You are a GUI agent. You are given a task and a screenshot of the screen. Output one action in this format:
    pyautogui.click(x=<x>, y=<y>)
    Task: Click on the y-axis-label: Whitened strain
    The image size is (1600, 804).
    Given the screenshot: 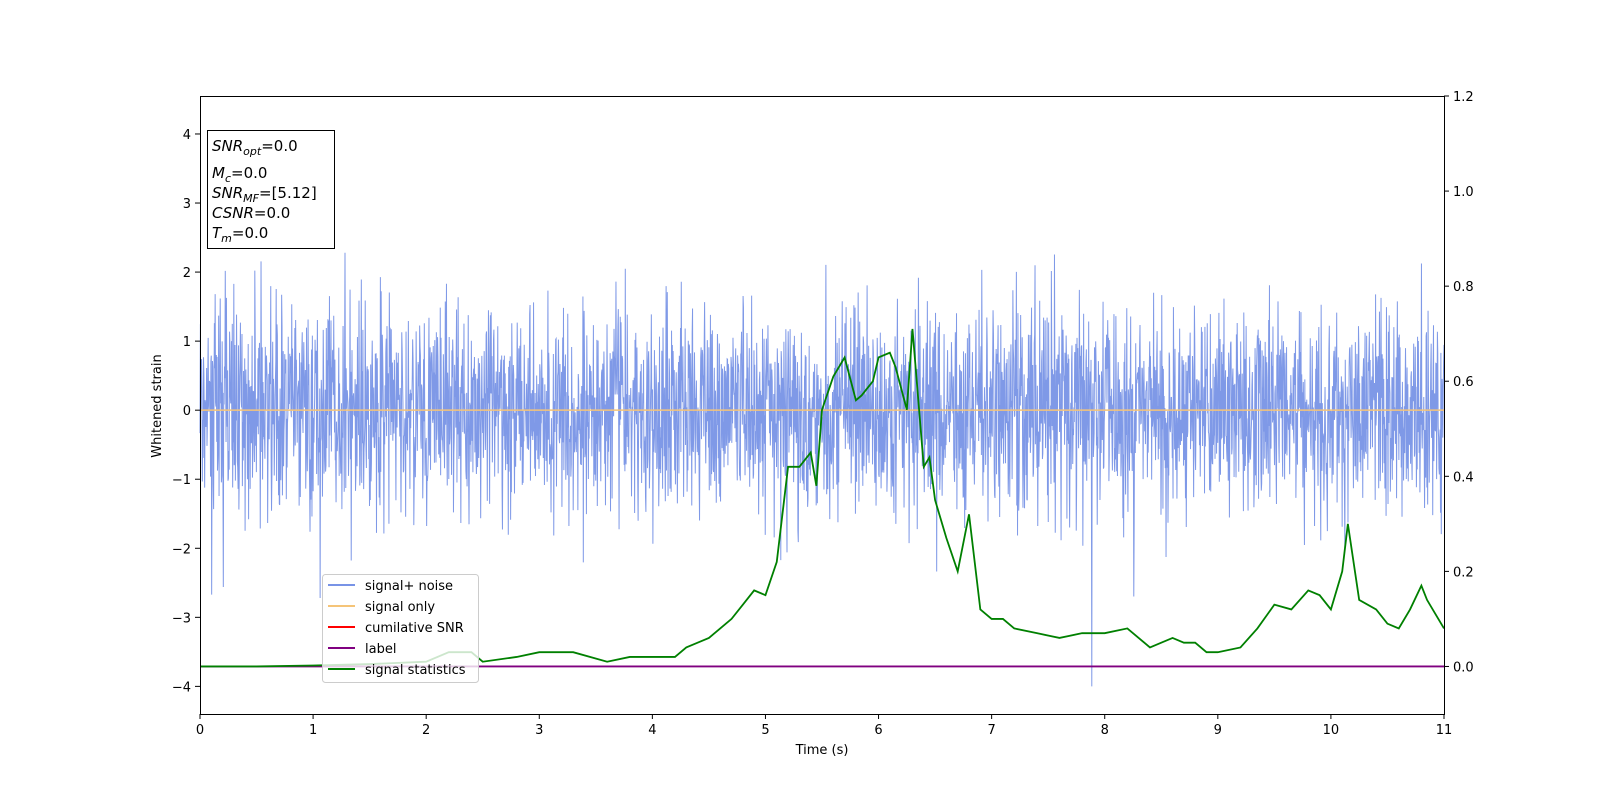 What is the action you would take?
    pyautogui.click(x=157, y=405)
    